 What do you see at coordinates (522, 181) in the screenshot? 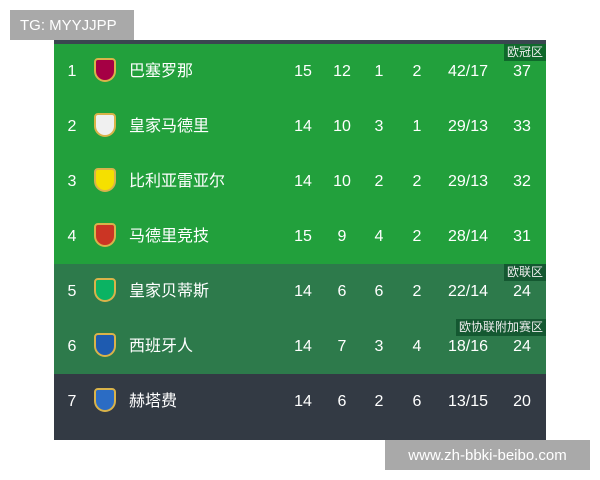
I see `points-cell: 32` at bounding box center [522, 181].